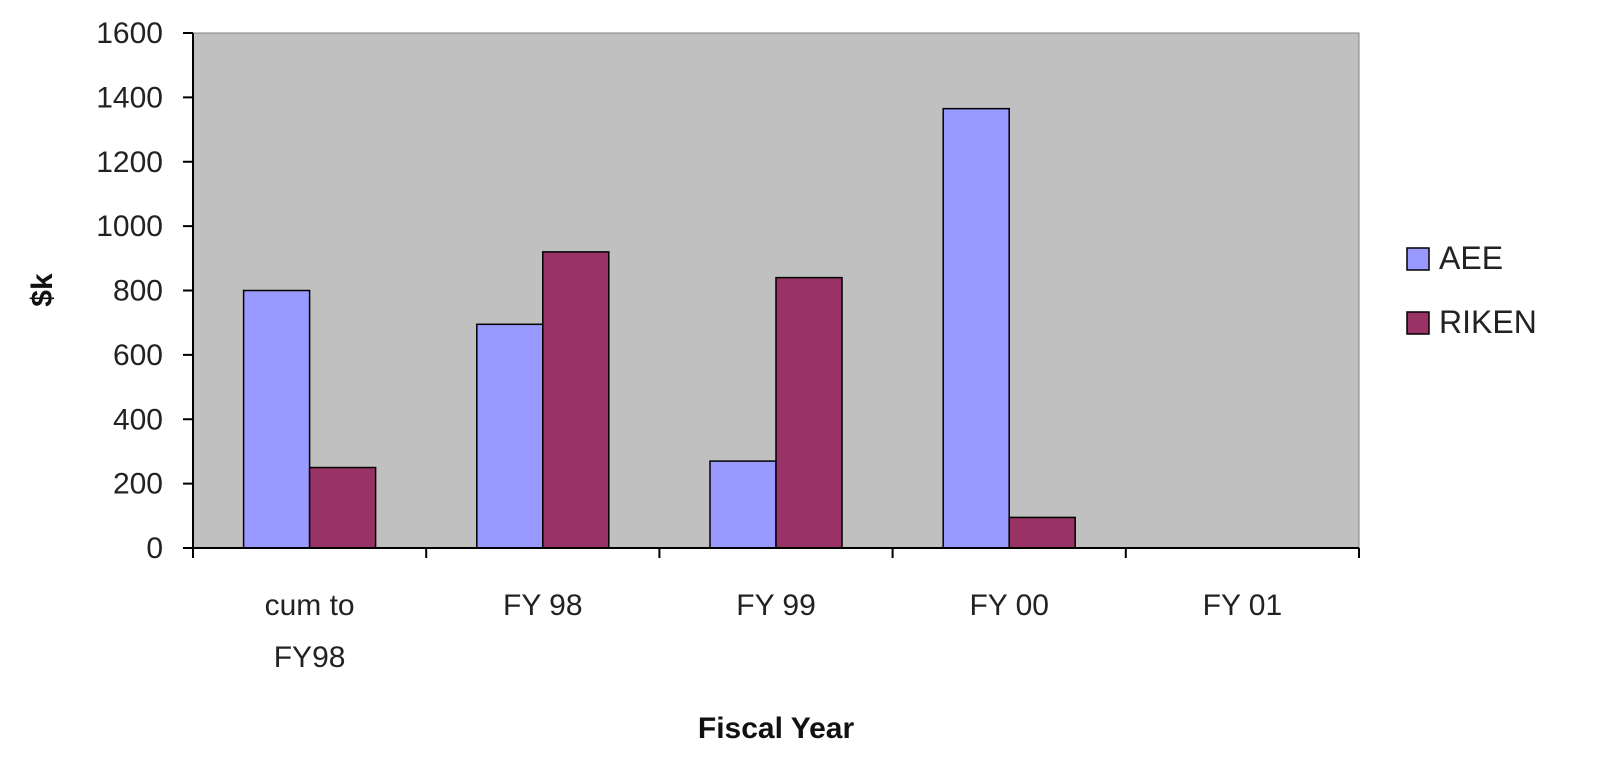 This screenshot has height=765, width=1611. Describe the element at coordinates (1418, 259) in the screenshot. I see `legend-swatch-aee` at that location.